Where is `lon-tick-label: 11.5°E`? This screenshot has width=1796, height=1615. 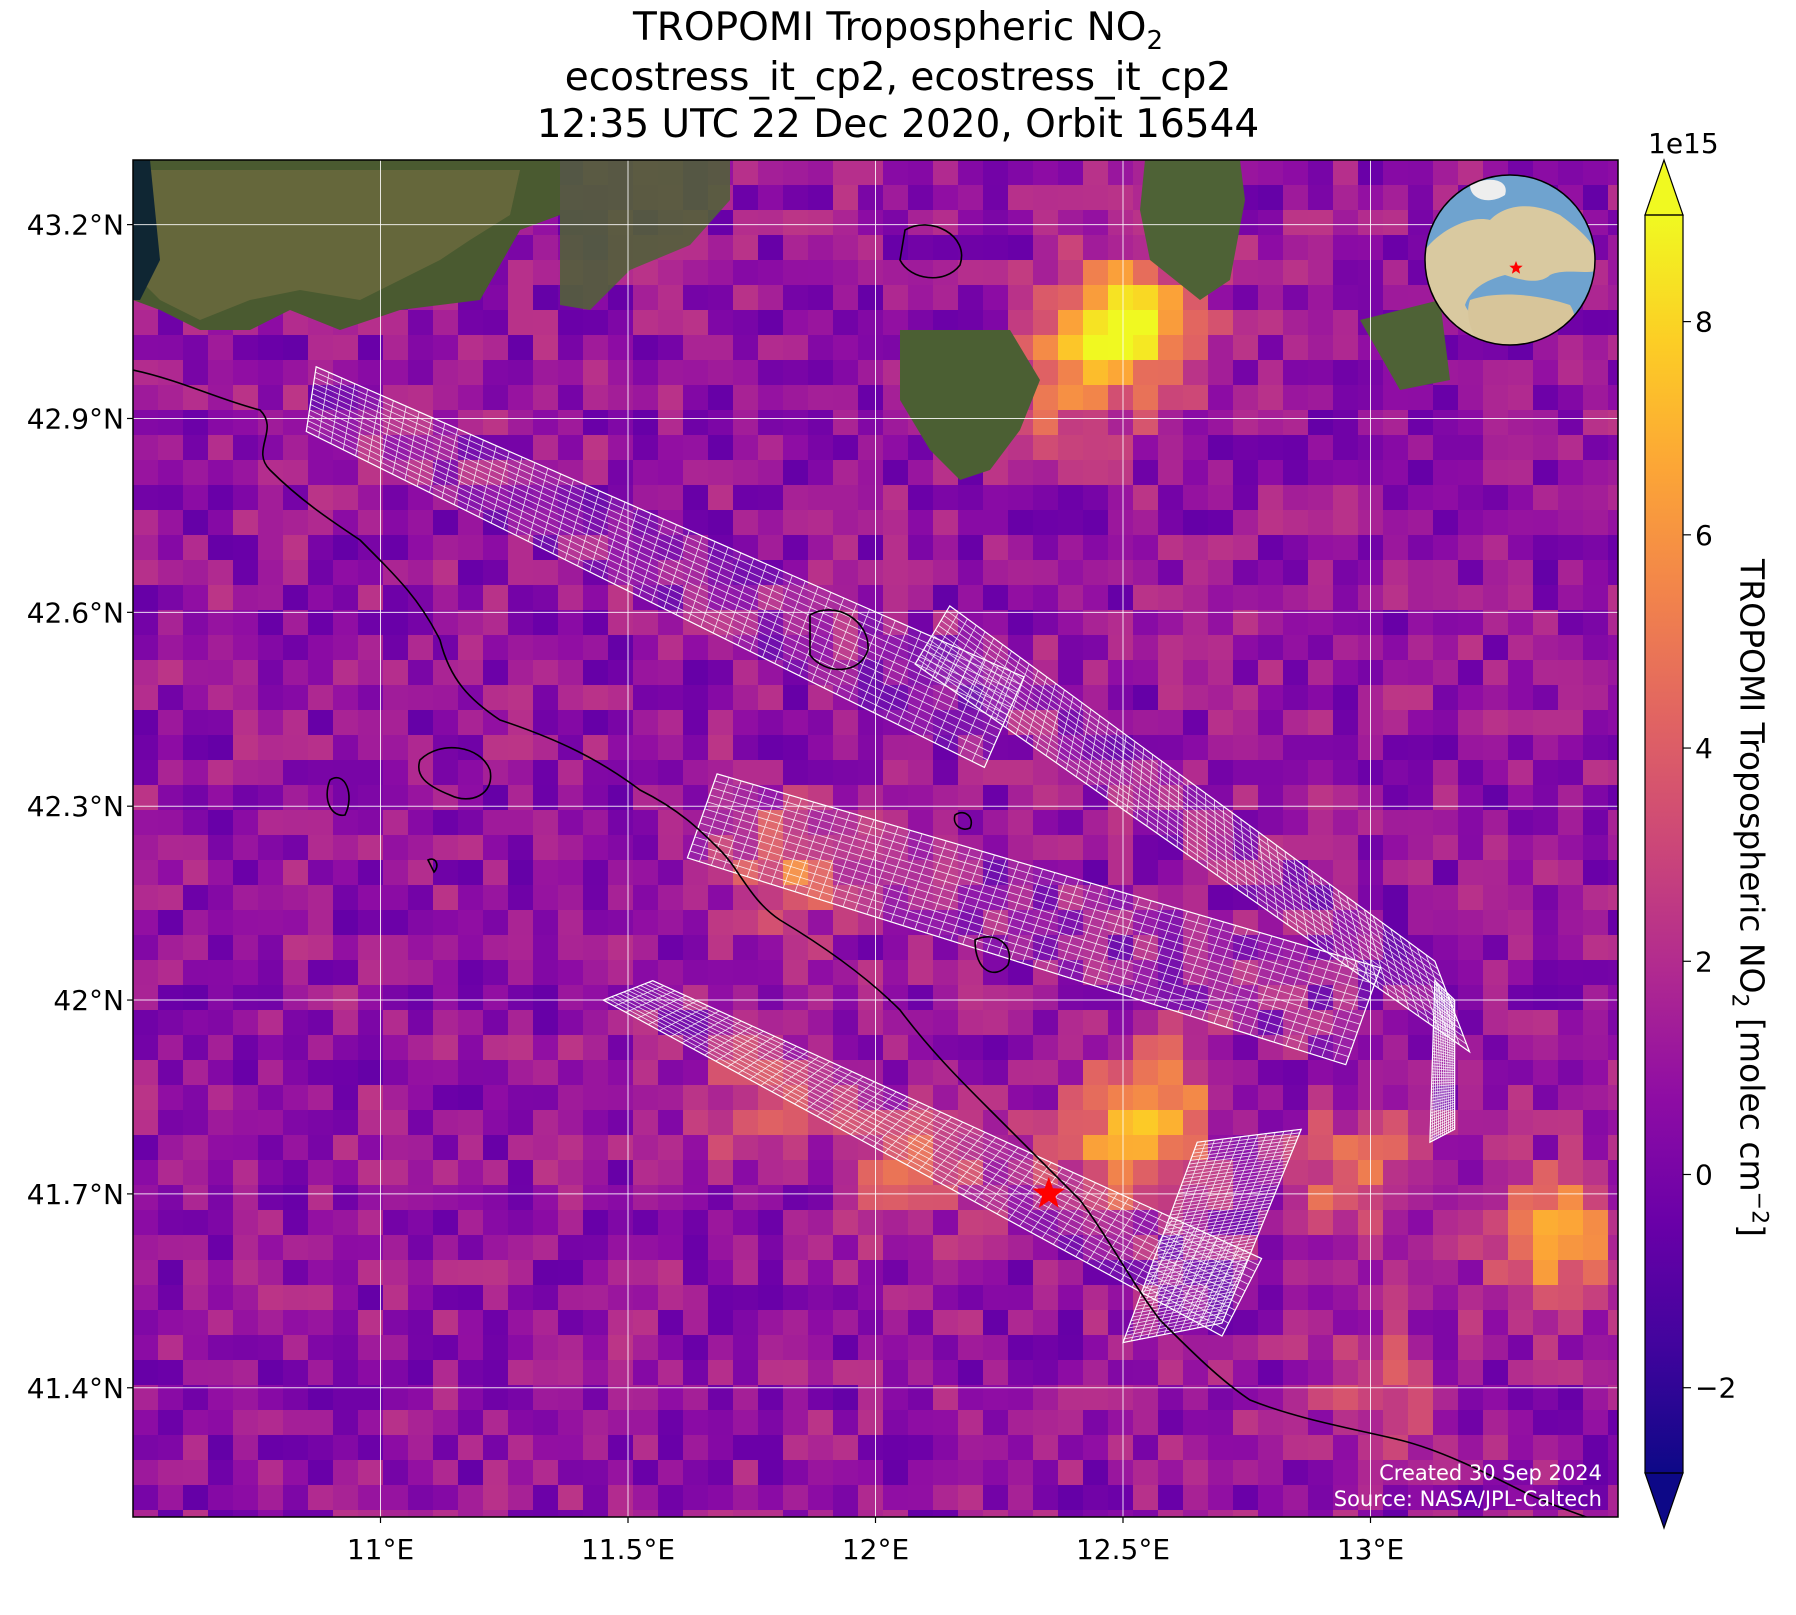 lon-tick-label: 11.5°E is located at coordinates (628, 1549).